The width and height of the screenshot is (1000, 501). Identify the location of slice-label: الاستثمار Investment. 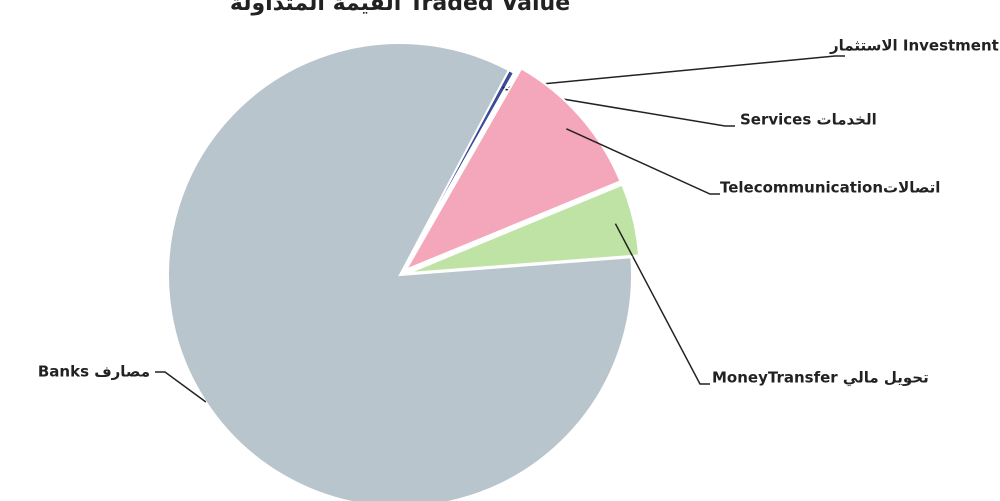
(914, 46).